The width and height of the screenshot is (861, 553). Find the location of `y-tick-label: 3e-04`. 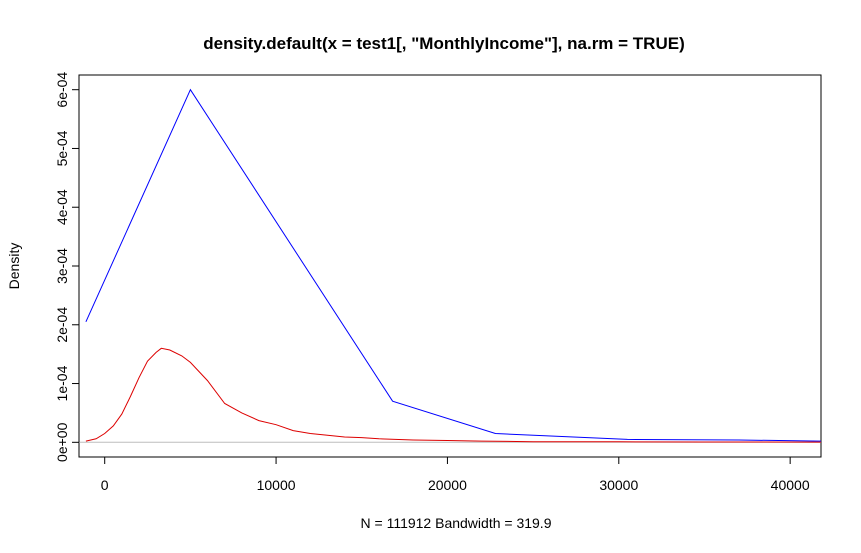

y-tick-label: 3e-04 is located at coordinates (62, 266).